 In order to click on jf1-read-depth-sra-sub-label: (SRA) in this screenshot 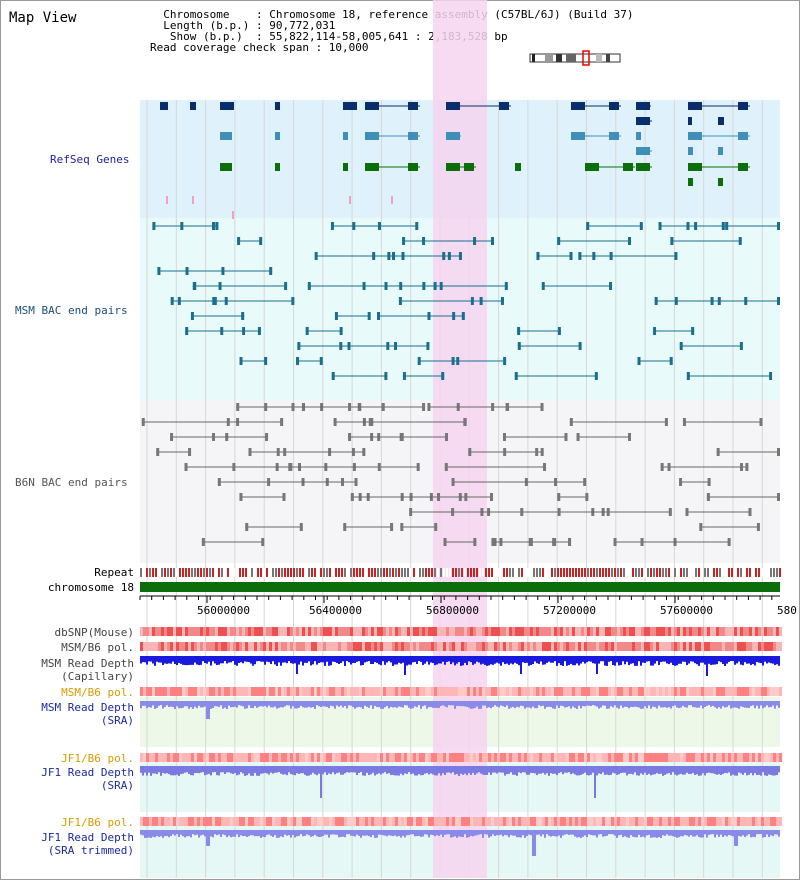, I will do `click(117, 785)`.